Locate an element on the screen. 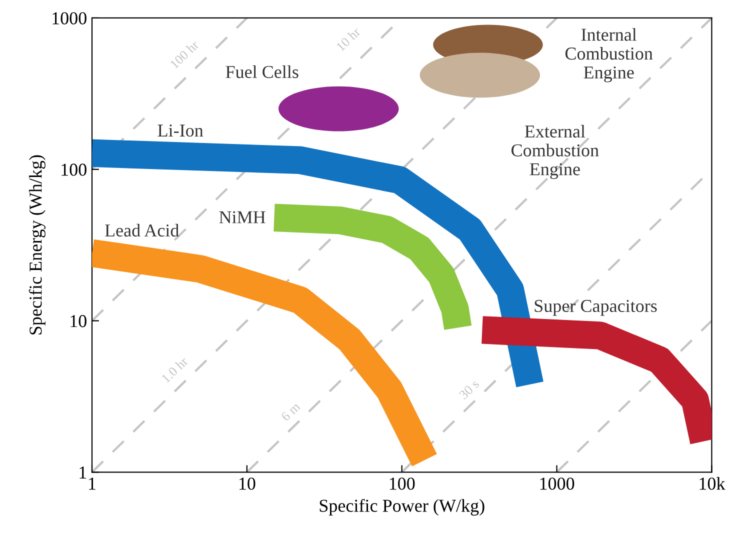 The width and height of the screenshot is (736, 544). x-tick-label: 1 is located at coordinates (92, 484).